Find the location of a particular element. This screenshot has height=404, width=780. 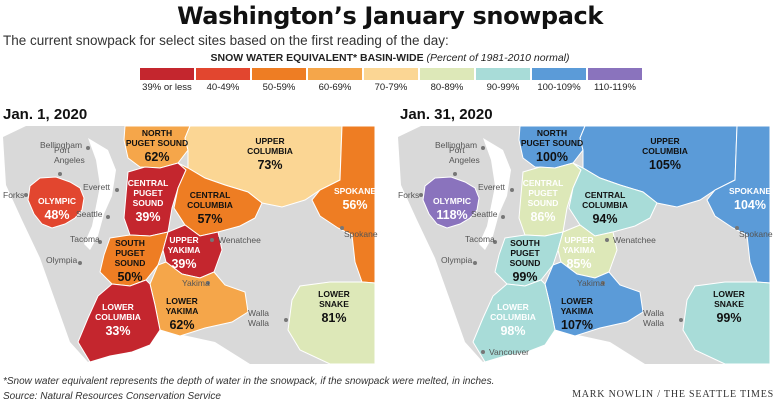

page-title: Washington’s January snowpack is located at coordinates (390, 16).